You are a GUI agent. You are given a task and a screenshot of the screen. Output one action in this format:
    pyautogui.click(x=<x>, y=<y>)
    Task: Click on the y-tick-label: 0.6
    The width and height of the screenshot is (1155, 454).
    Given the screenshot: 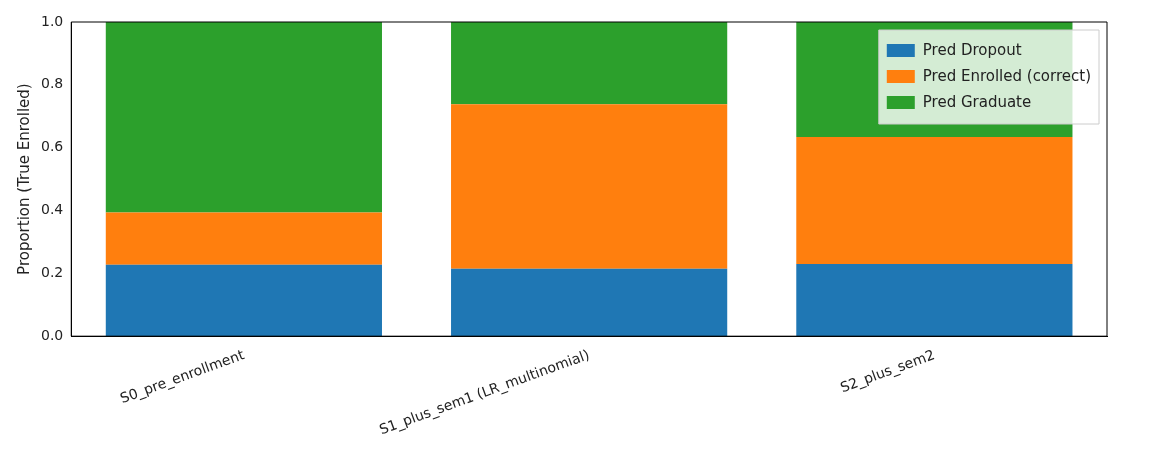 What is the action you would take?
    pyautogui.click(x=52, y=146)
    